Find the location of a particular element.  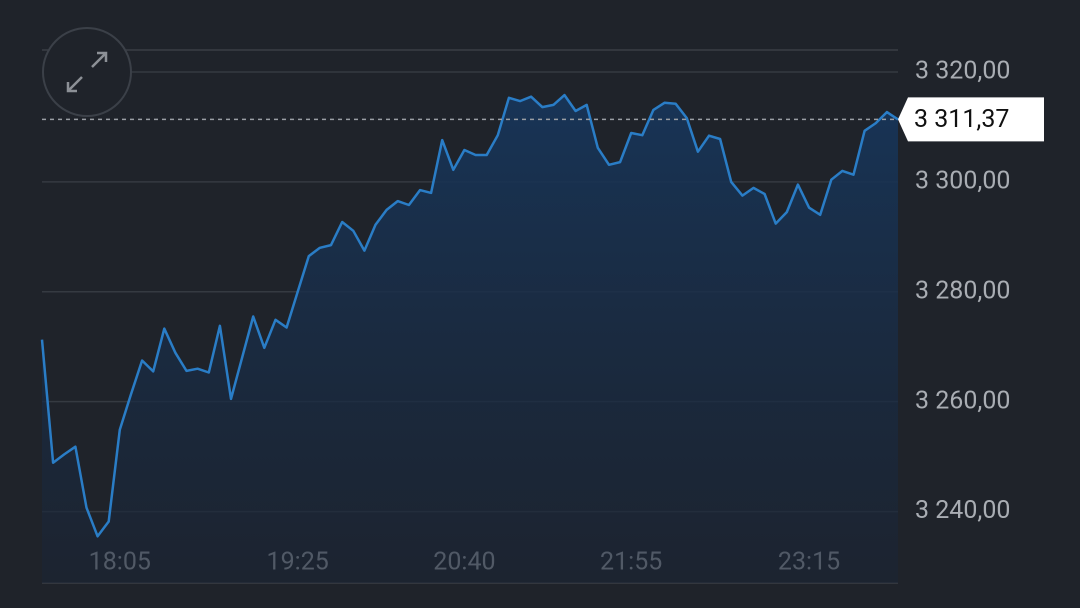

y-tick-label: 3 320,00 is located at coordinates (962, 71).